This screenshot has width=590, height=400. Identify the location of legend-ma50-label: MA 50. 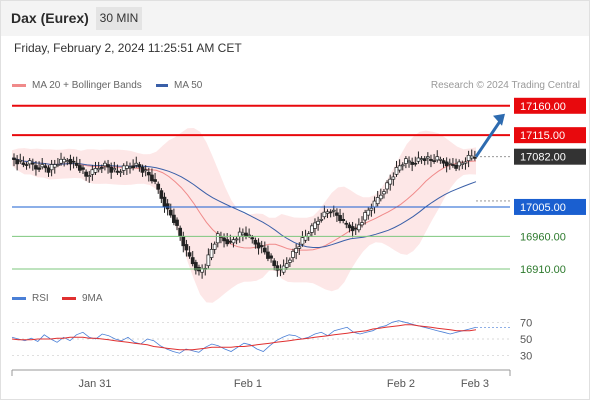
(188, 85).